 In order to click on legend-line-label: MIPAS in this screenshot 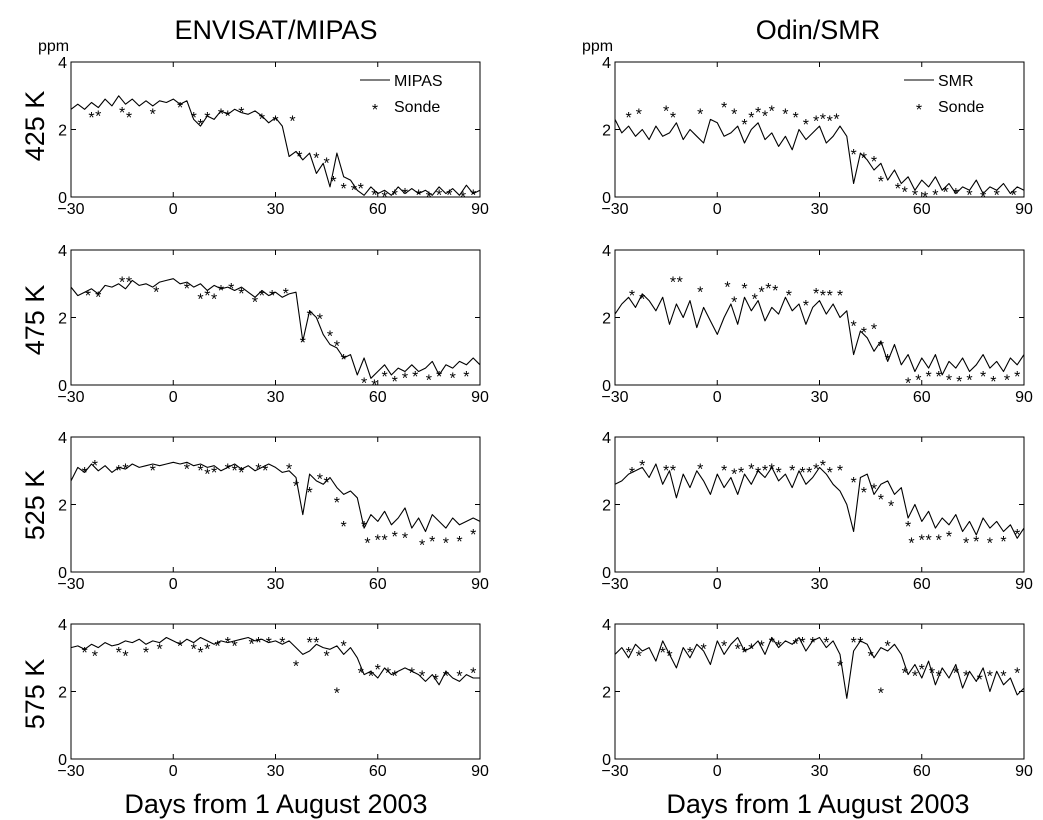, I will do `click(418, 81)`.